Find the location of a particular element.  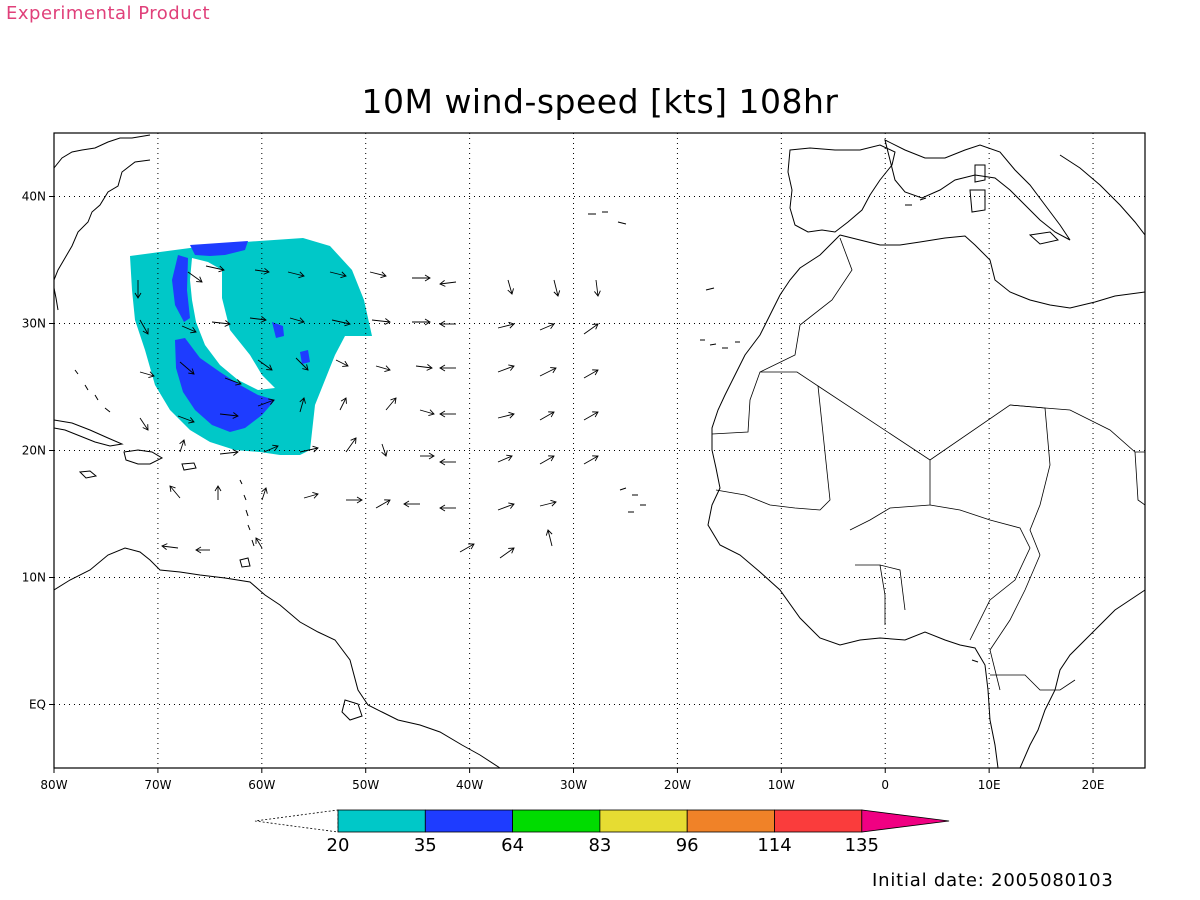

coast-bioko is located at coordinates (975, 661).